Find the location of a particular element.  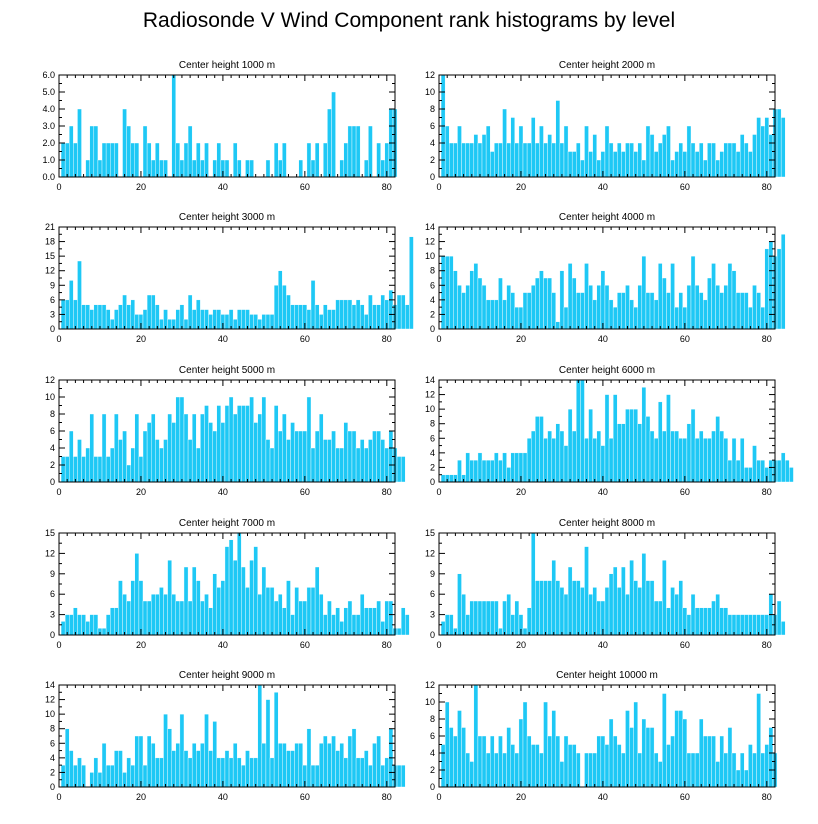

y-tick-label: 6.0 is located at coordinates (48, 75).